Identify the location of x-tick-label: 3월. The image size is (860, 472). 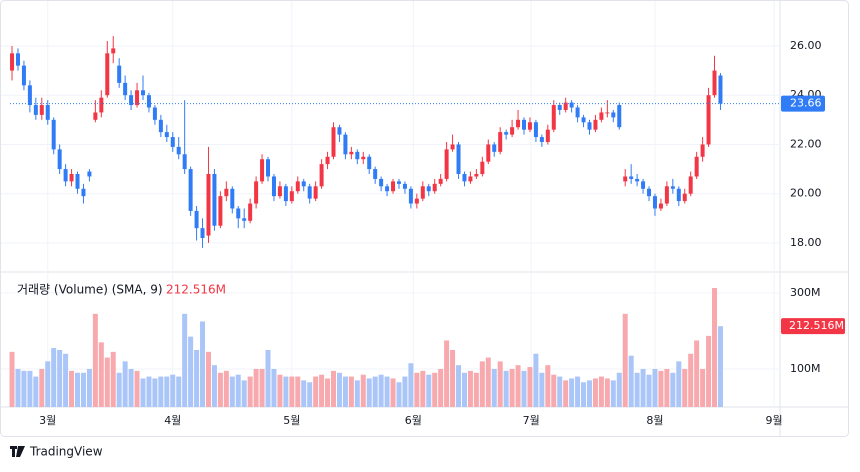
(47, 420).